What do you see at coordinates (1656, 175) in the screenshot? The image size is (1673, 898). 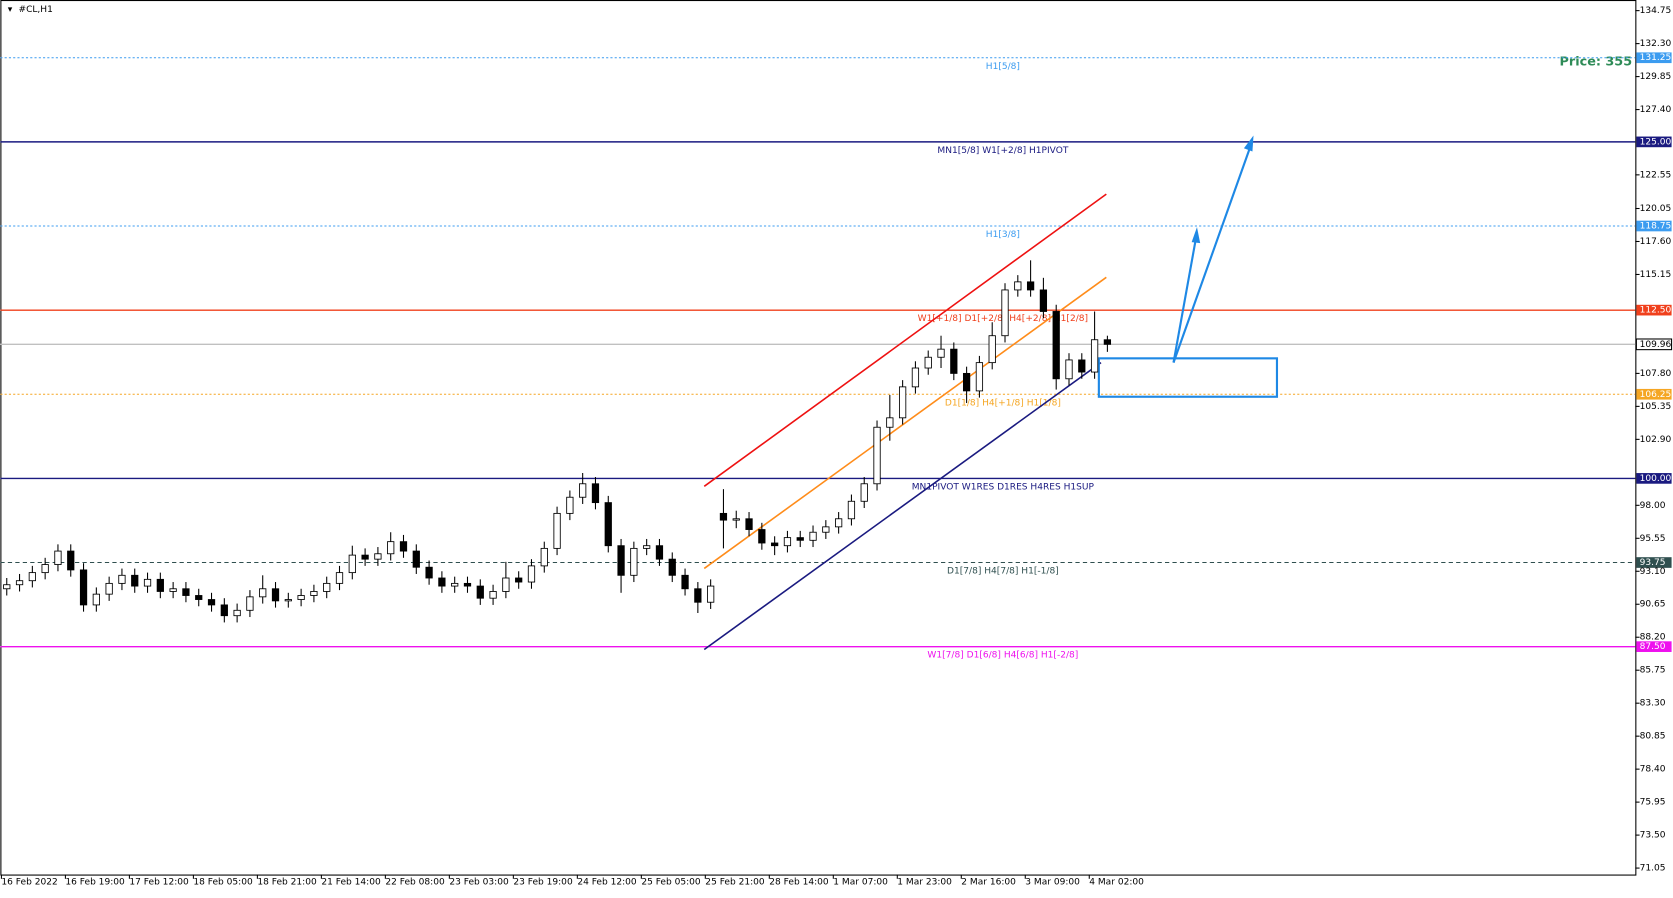 I see `y-tick-label: 122.55` at bounding box center [1656, 175].